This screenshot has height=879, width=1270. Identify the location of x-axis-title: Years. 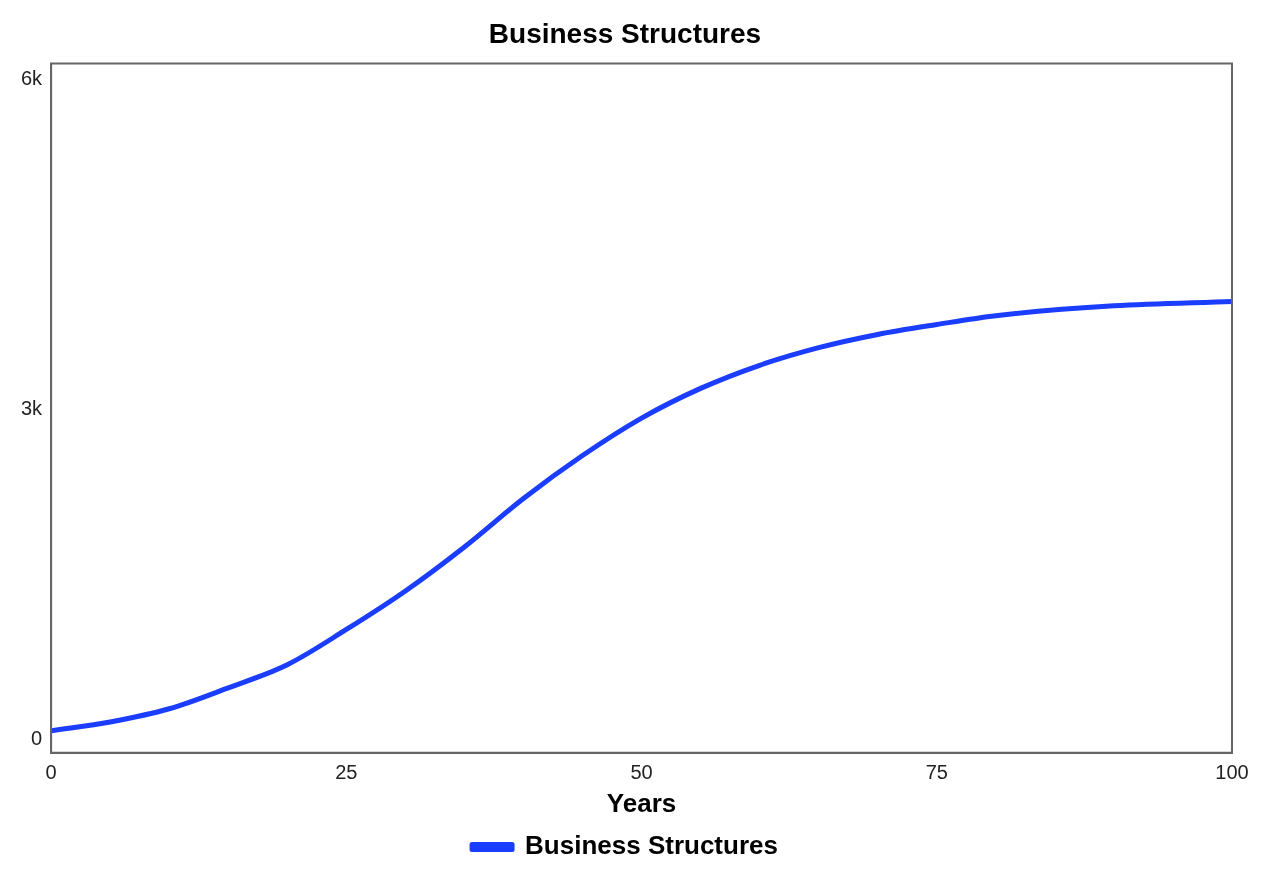
(641, 802).